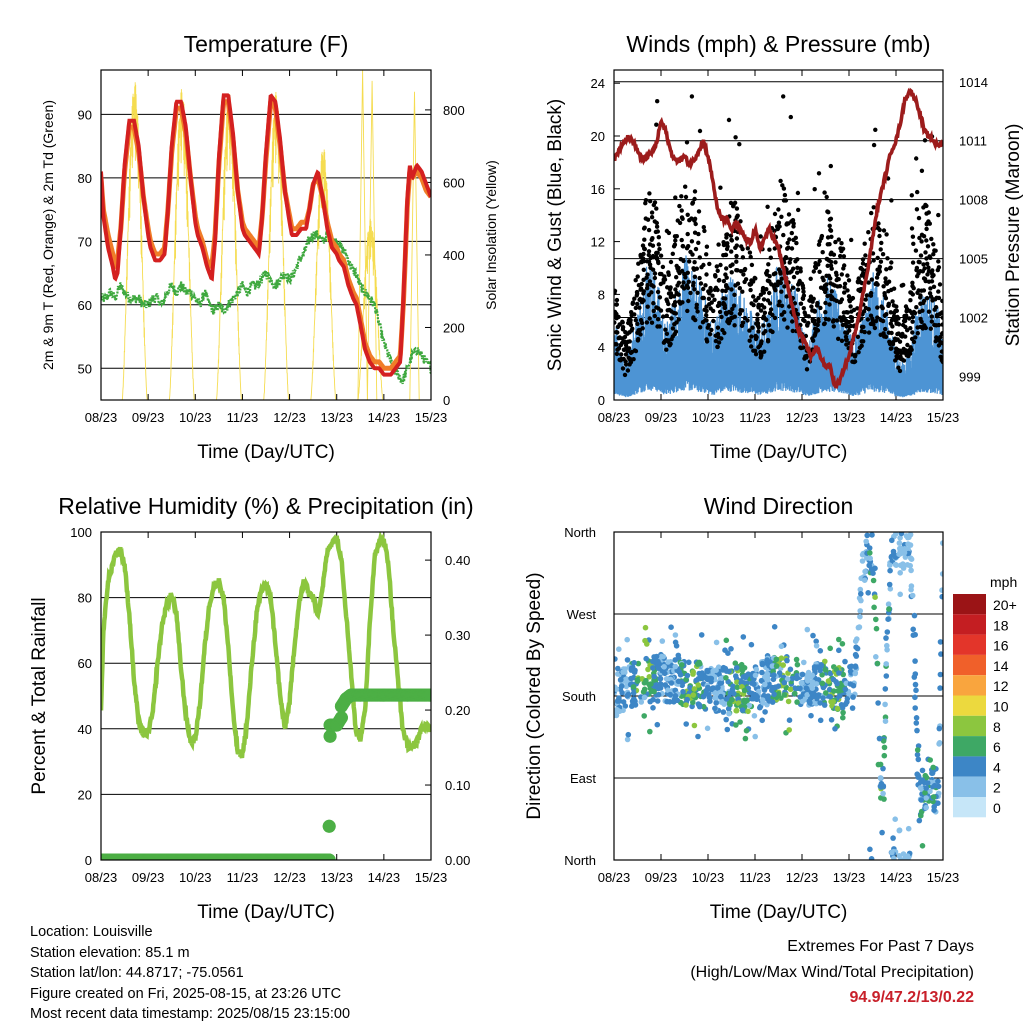 The height and width of the screenshot is (1025, 1024). I want to click on temp-y2tick-label: 400, so click(454, 255).